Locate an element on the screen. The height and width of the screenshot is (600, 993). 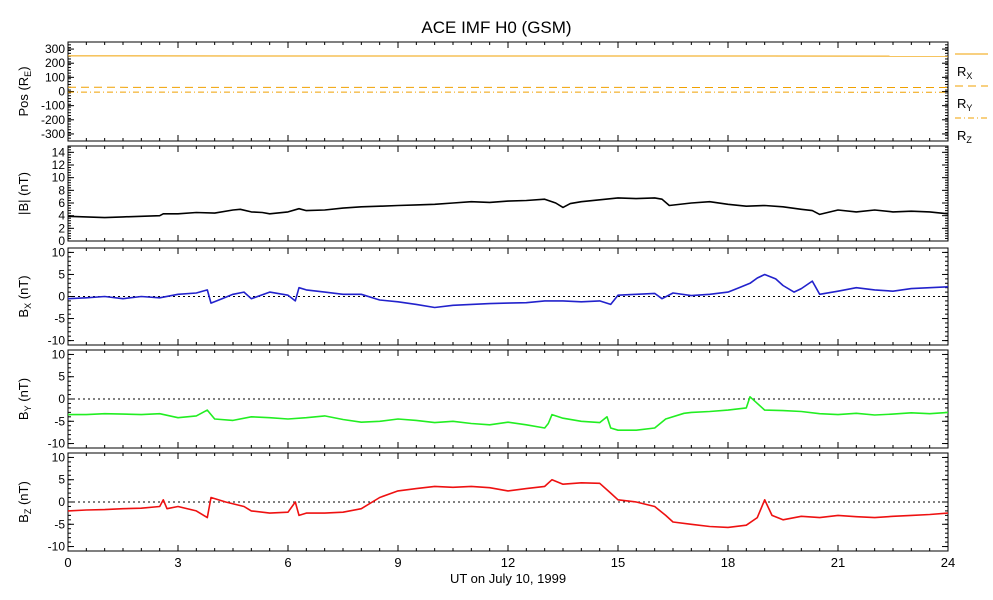
x-tick-label: 12 is located at coordinates (508, 562).